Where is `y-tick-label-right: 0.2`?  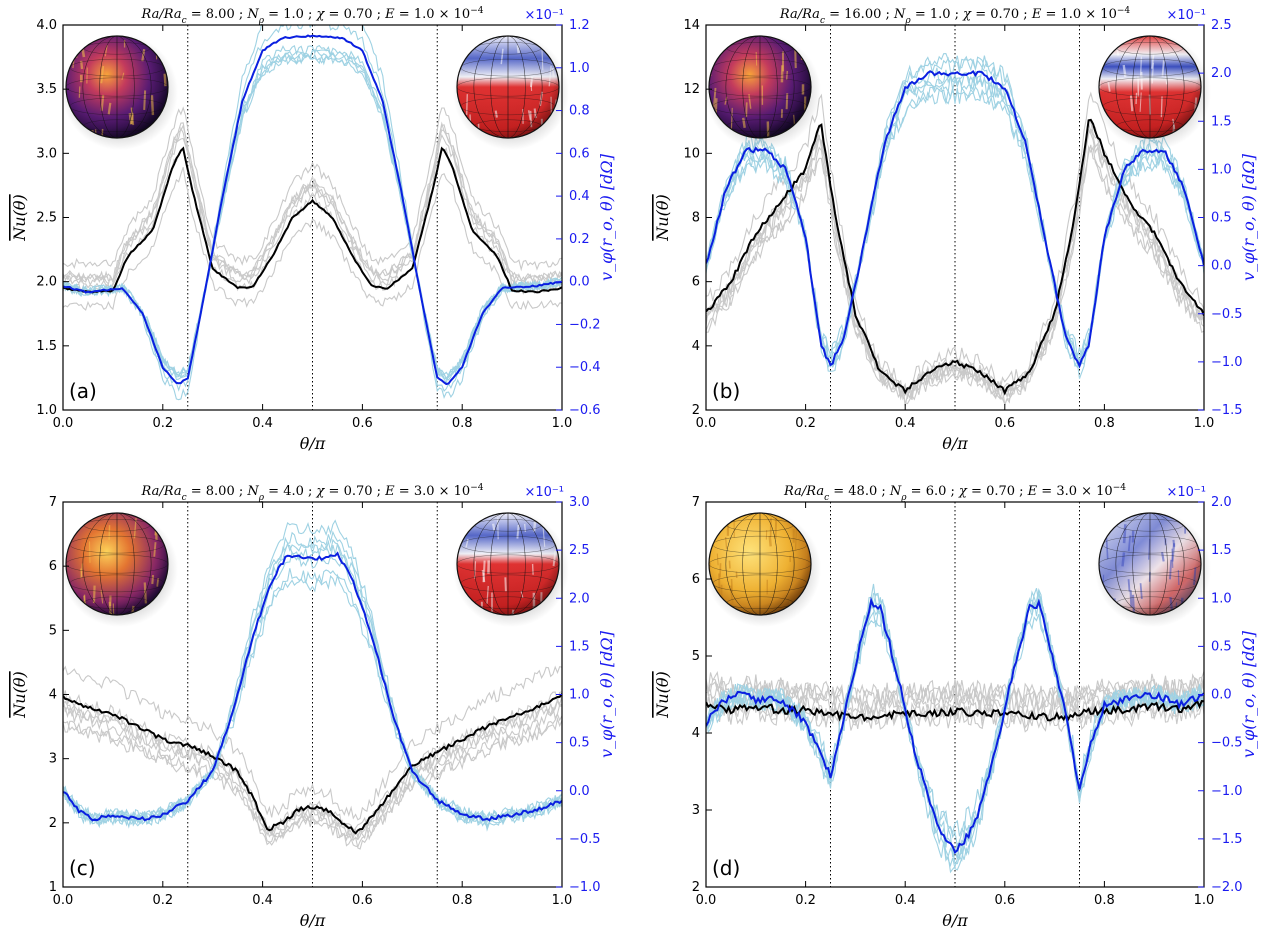
y-tick-label-right: 0.2 is located at coordinates (579, 239).